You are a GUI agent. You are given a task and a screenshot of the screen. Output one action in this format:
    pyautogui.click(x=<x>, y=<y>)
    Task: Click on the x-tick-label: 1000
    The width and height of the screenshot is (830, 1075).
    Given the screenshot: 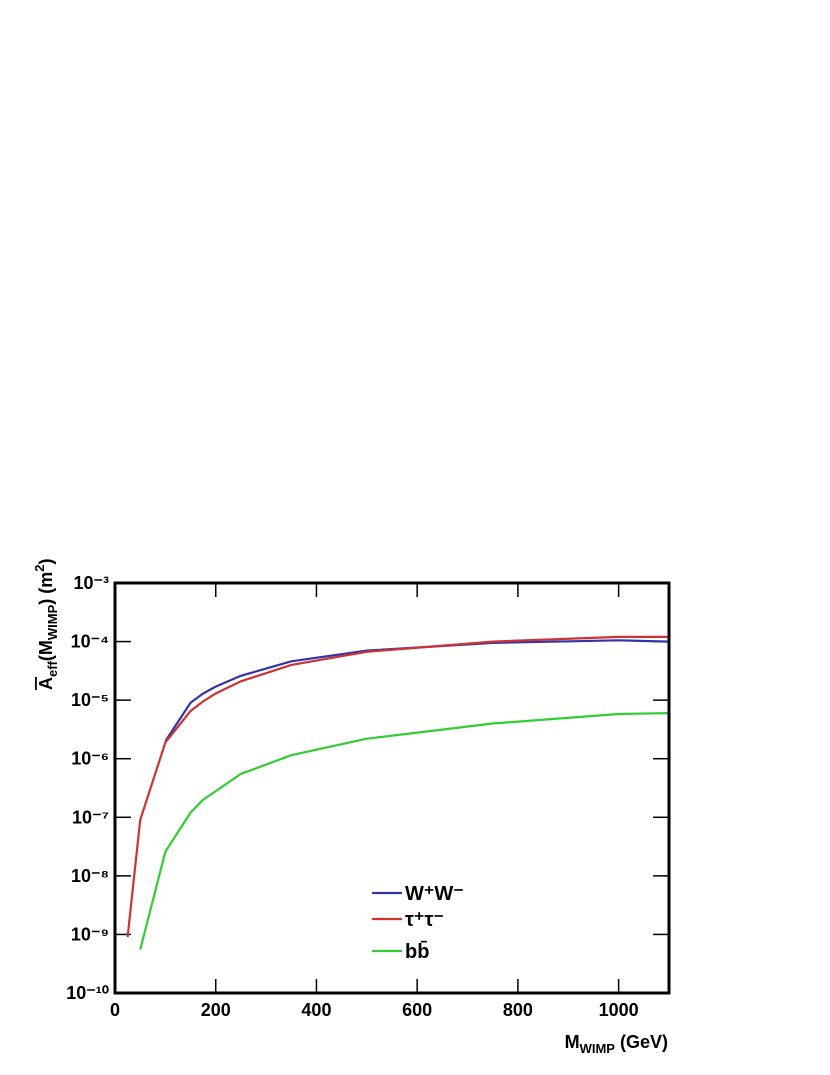 What is the action you would take?
    pyautogui.click(x=619, y=1010)
    